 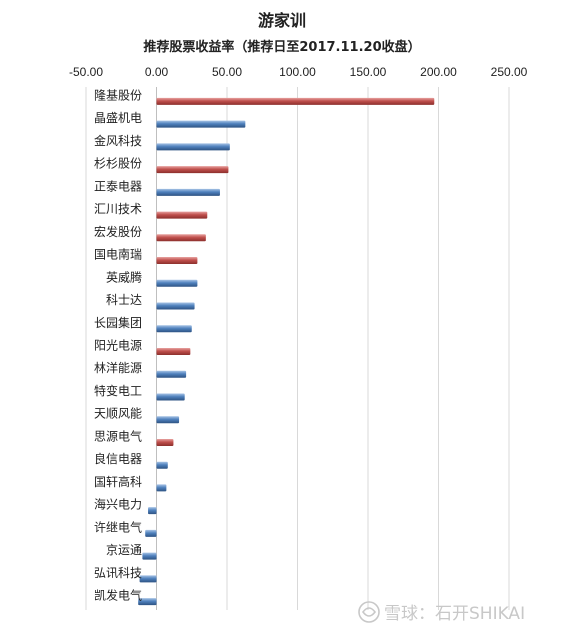 What do you see at coordinates (118, 414) in the screenshot?
I see `category-label: 天顺风能` at bounding box center [118, 414].